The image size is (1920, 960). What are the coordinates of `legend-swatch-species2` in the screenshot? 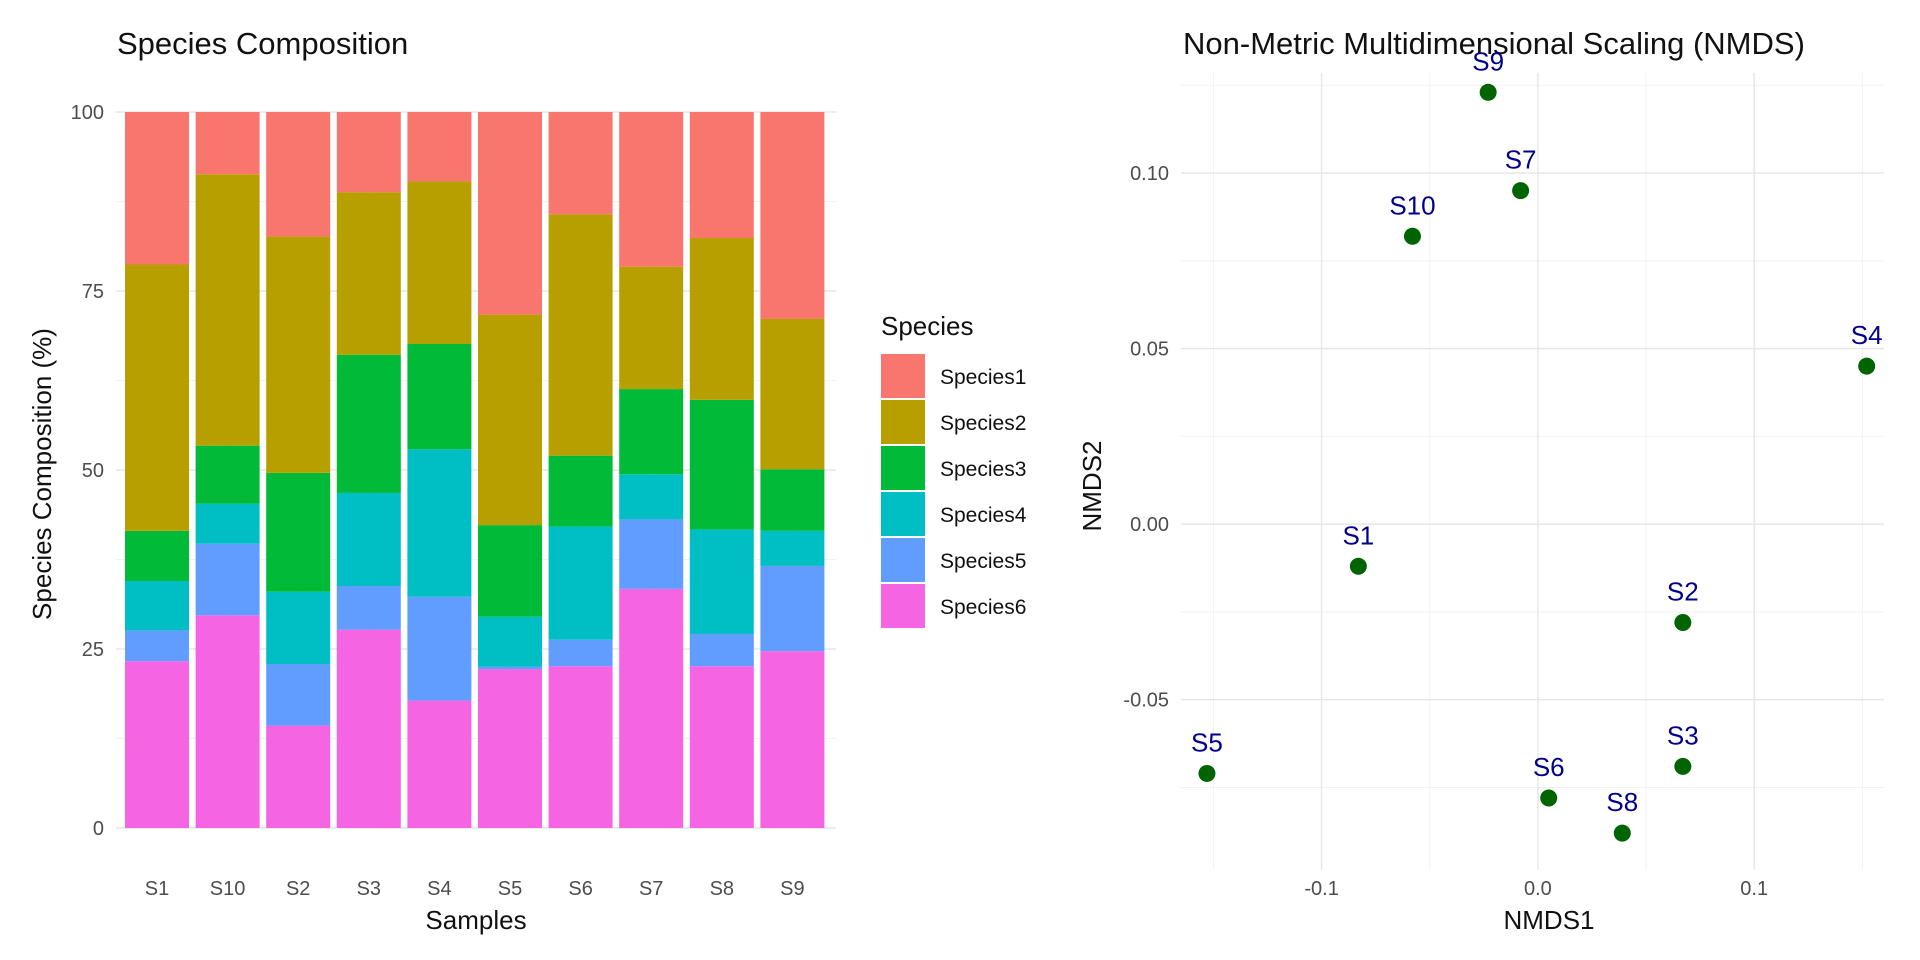 It's located at (903, 422).